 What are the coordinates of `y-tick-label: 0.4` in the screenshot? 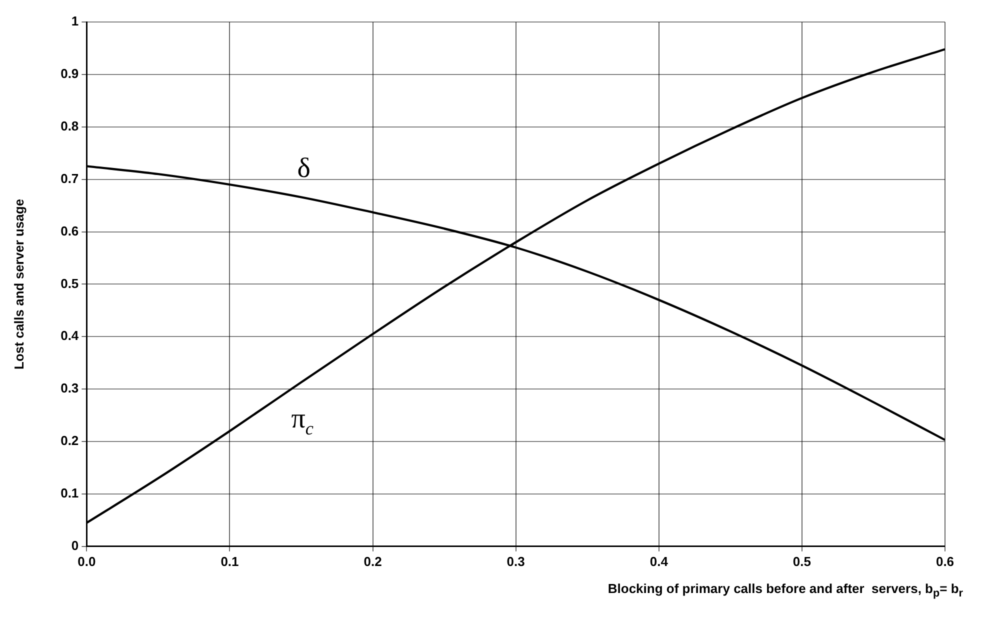 It's located at (70, 336).